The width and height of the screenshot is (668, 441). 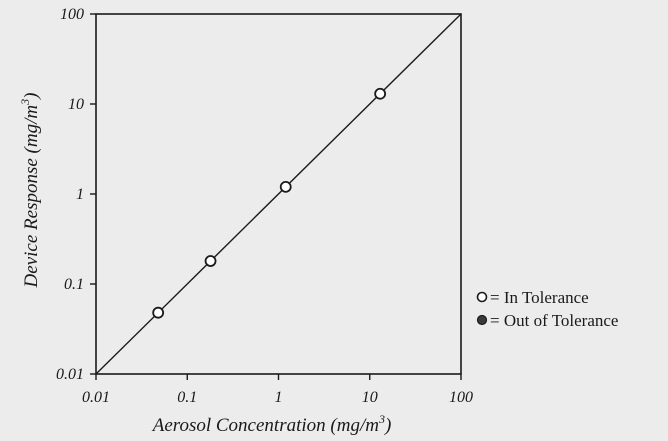 I want to click on y-axis-title: Device Response (mg/m3), so click(x=30, y=191).